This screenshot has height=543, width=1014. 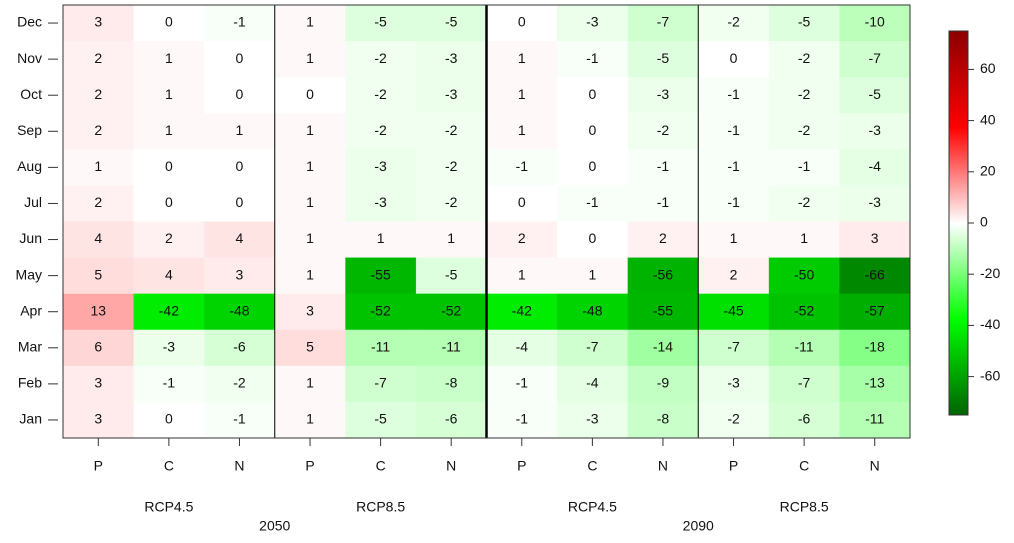 I want to click on y-tick-label: Jul, so click(x=33, y=202).